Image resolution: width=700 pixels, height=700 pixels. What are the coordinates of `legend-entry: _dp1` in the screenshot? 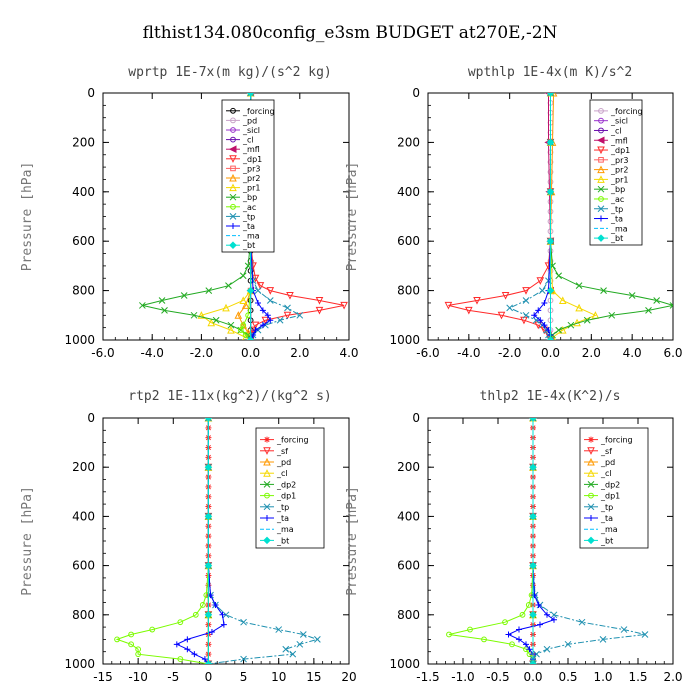 It's located at (612, 150).